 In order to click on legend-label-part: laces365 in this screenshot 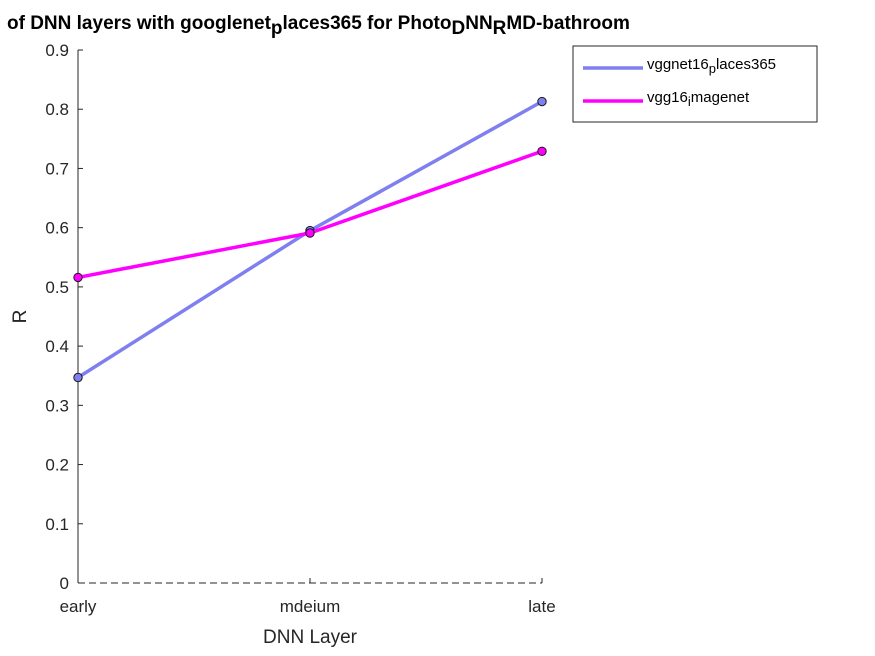, I will do `click(746, 64)`.